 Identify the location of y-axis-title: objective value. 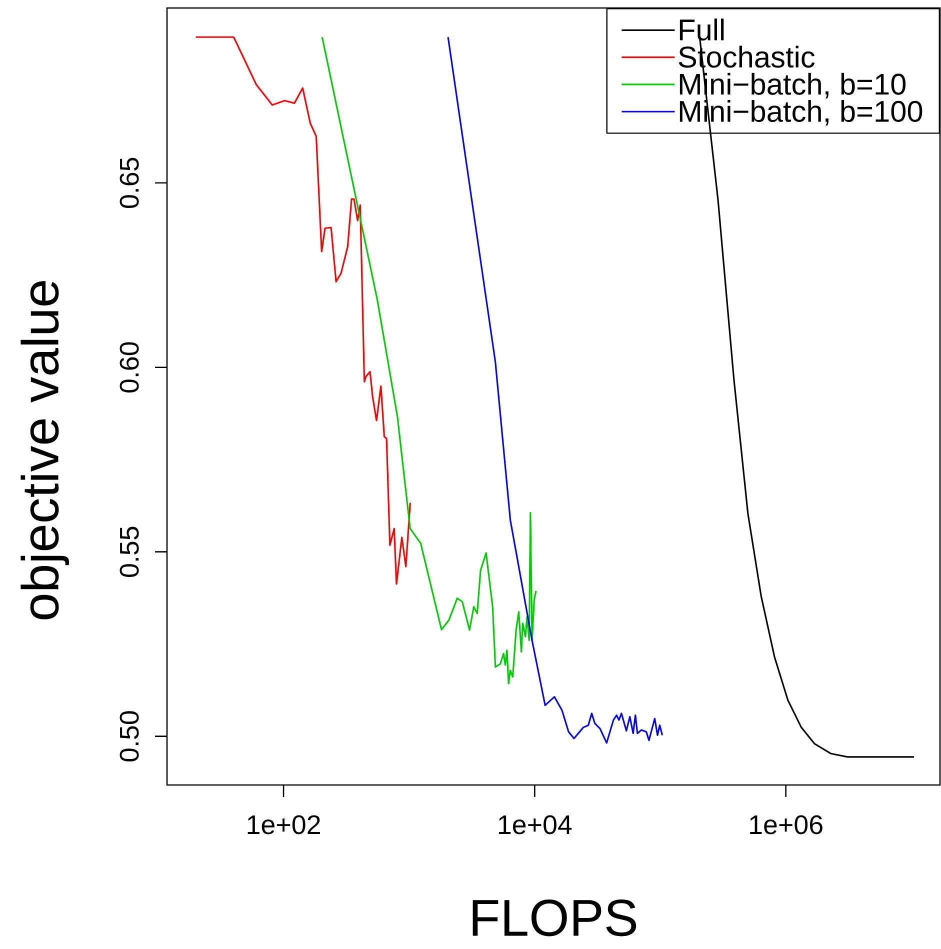
(45, 450).